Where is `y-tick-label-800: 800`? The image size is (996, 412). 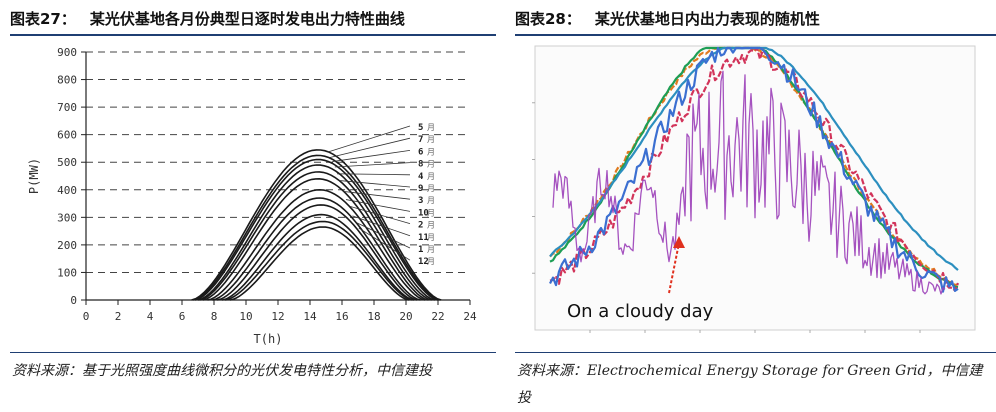 y-tick-label-800: 800 is located at coordinates (67, 80).